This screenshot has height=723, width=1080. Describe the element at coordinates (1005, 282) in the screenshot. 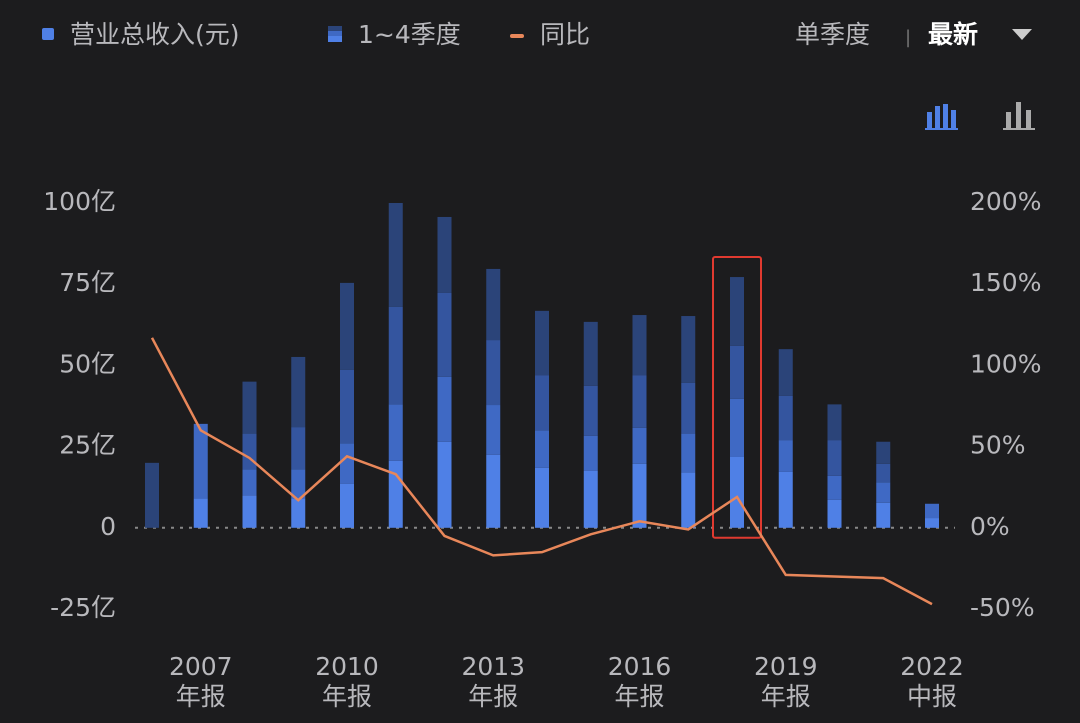

I see `y2-tick-label: 150%` at that location.